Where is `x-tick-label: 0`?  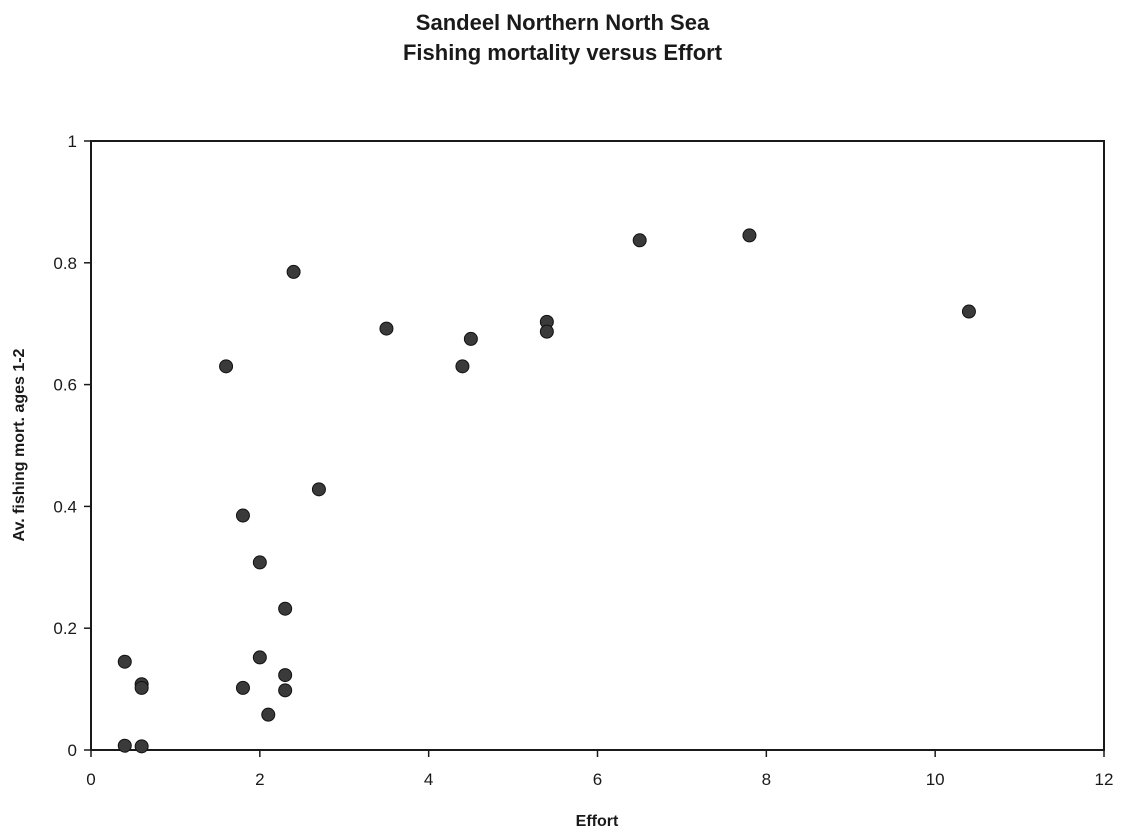 x-tick-label: 0 is located at coordinates (90, 779).